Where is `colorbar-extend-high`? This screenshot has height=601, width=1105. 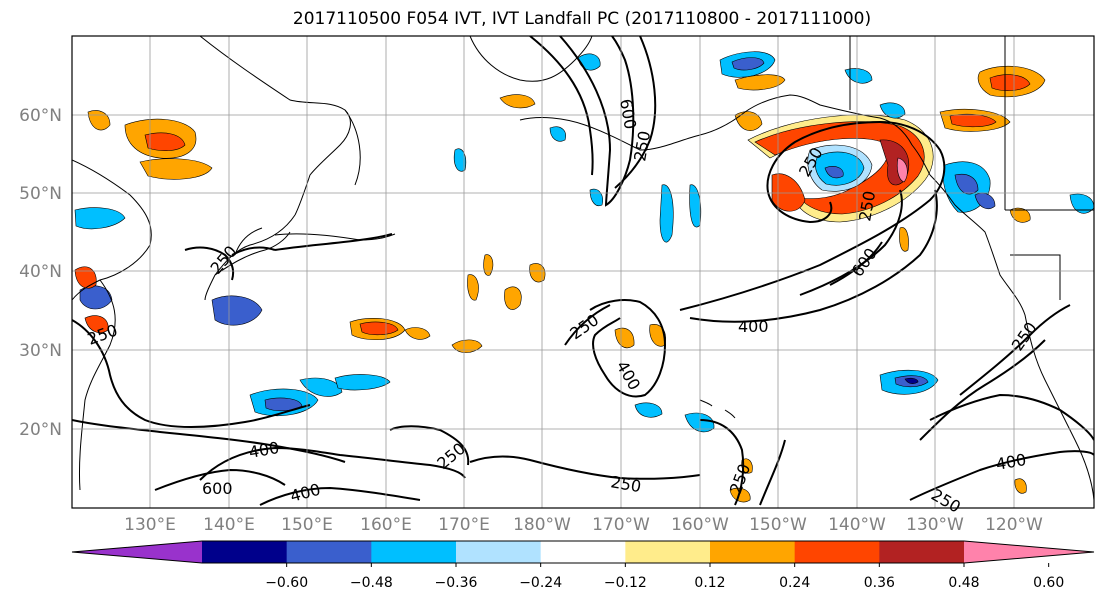
colorbar-extend-high is located at coordinates (1029, 552).